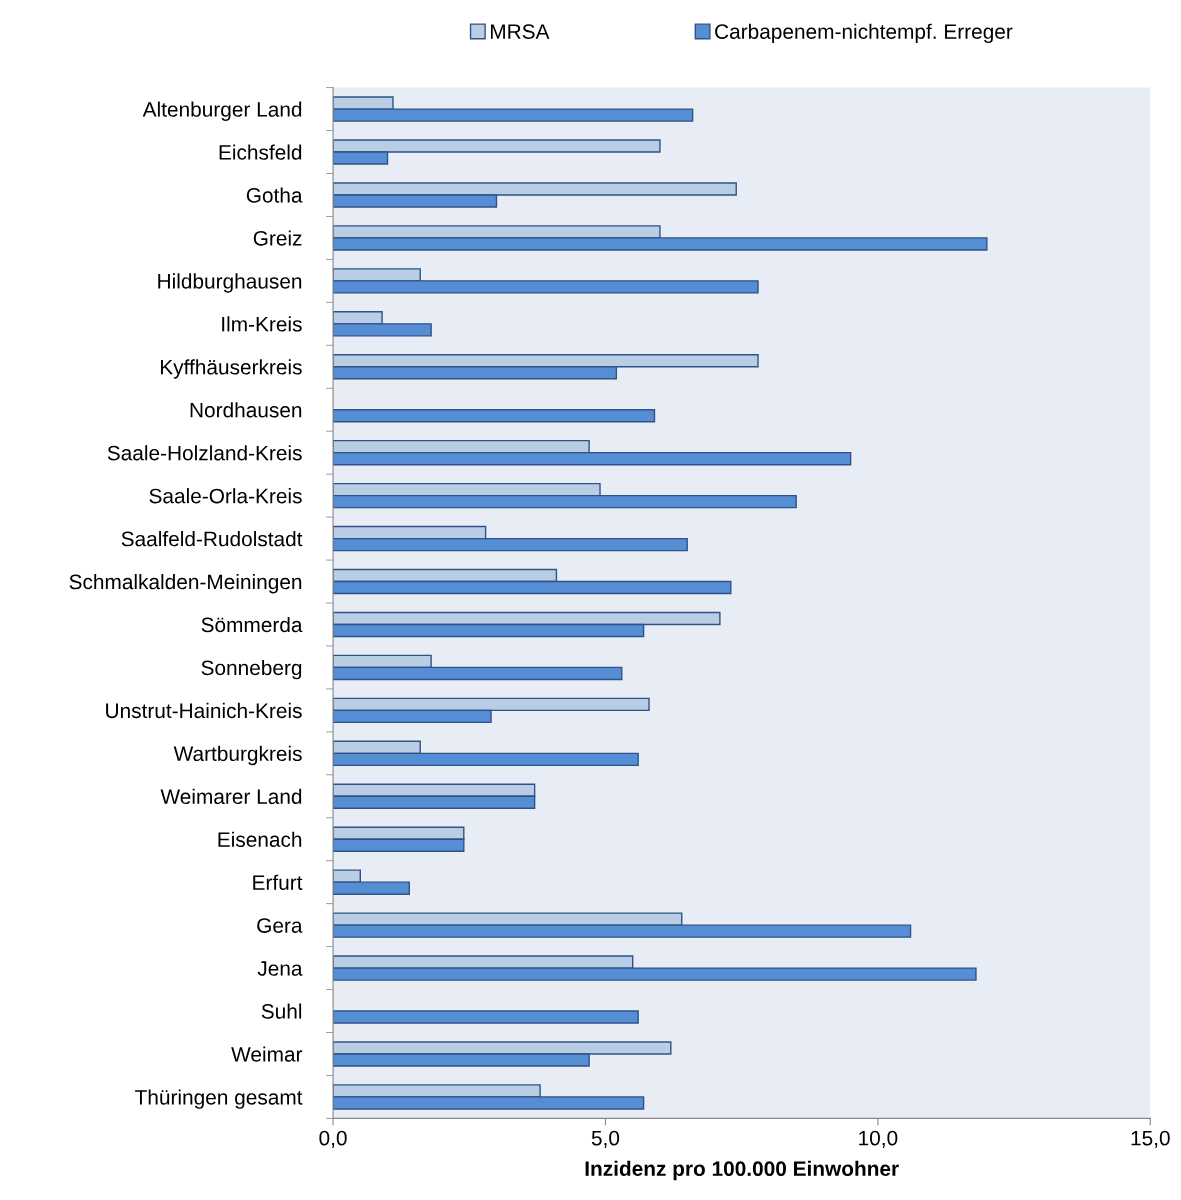 This screenshot has height=1200, width=1181. What do you see at coordinates (333, 1139) in the screenshot?
I see `x-tick-label: 0,0` at bounding box center [333, 1139].